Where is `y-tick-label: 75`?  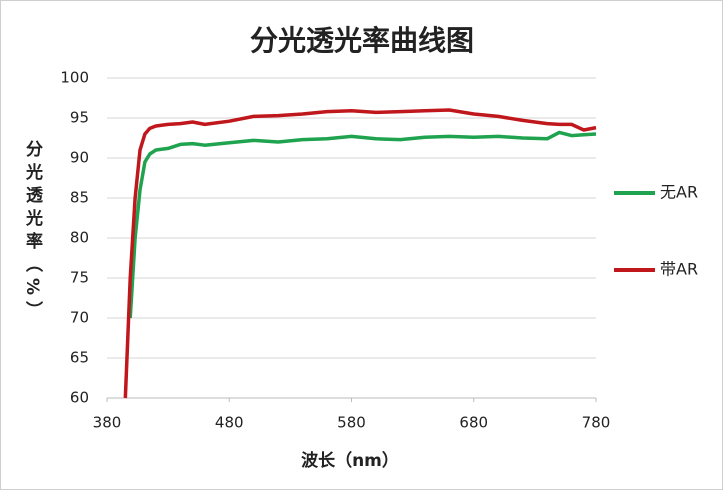 y-tick-label: 75 is located at coordinates (79, 278).